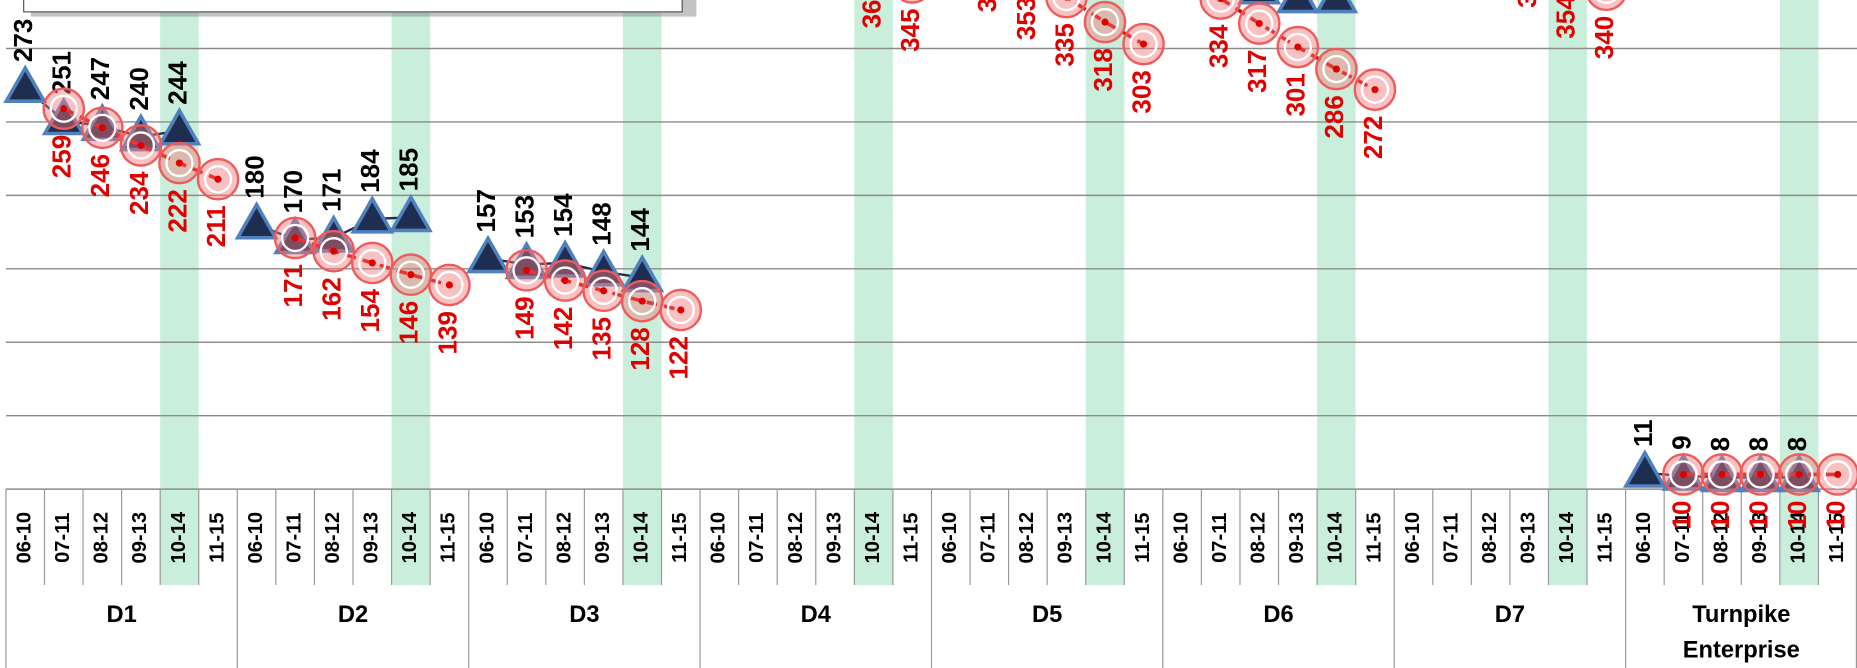 This screenshot has height=668, width=1857. Describe the element at coordinates (1047, 615) in the screenshot. I see `group-label: D5` at that location.